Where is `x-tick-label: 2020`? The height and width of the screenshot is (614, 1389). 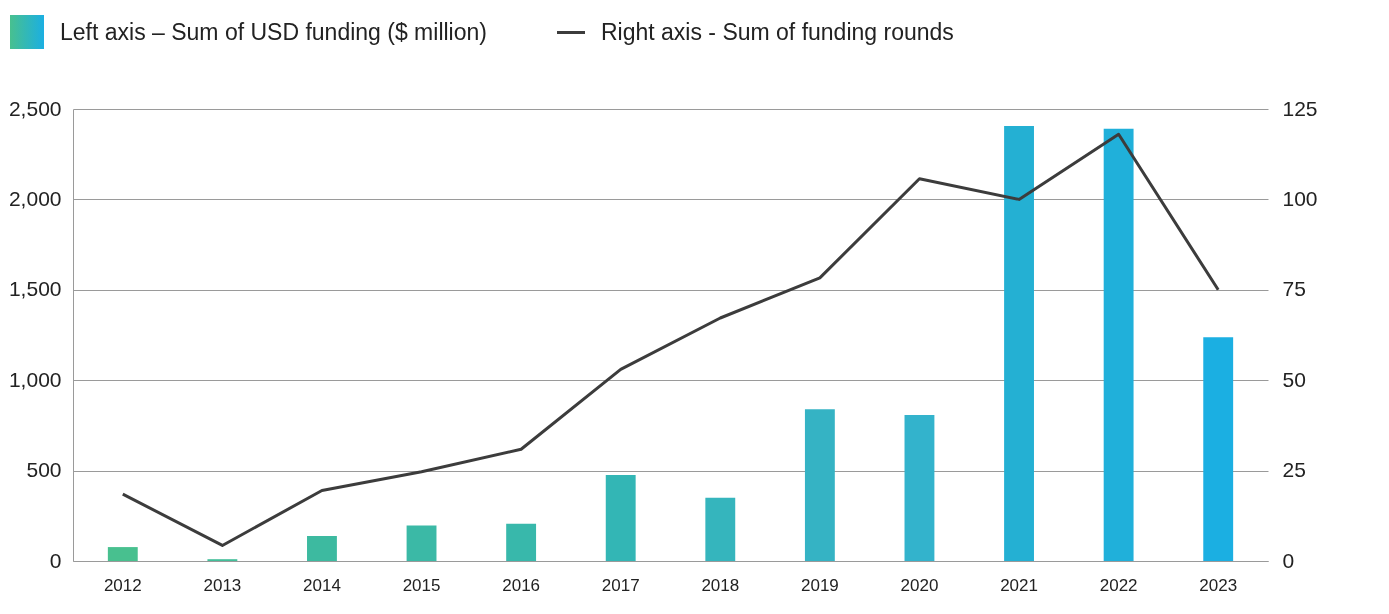 x-tick-label: 2020 is located at coordinates (919, 585).